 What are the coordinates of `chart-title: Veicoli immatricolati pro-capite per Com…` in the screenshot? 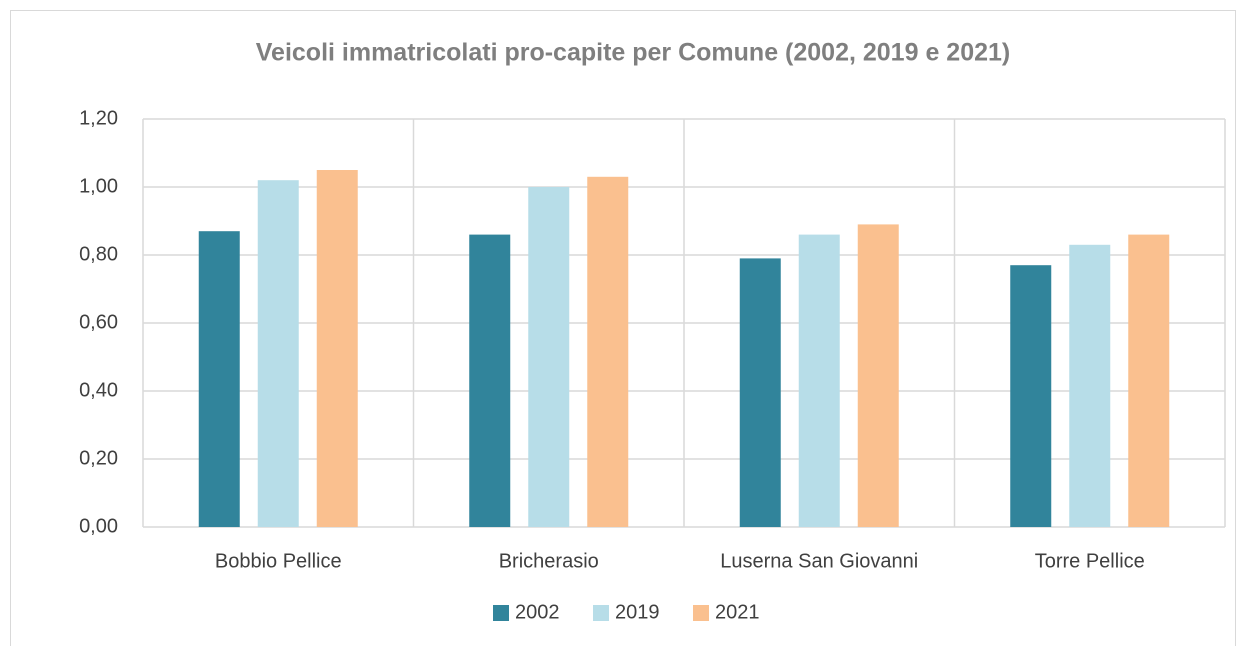 It's located at (633, 53).